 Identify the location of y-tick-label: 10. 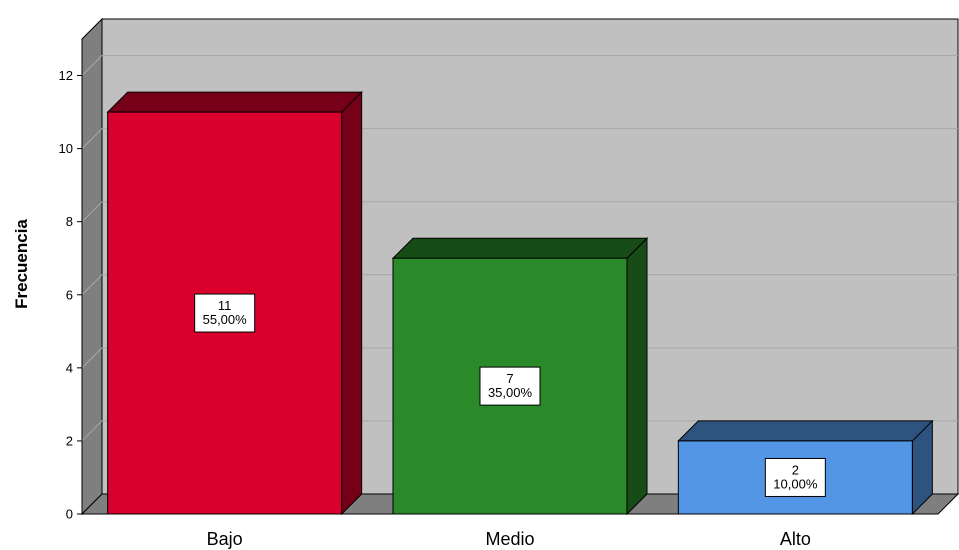
(66, 148).